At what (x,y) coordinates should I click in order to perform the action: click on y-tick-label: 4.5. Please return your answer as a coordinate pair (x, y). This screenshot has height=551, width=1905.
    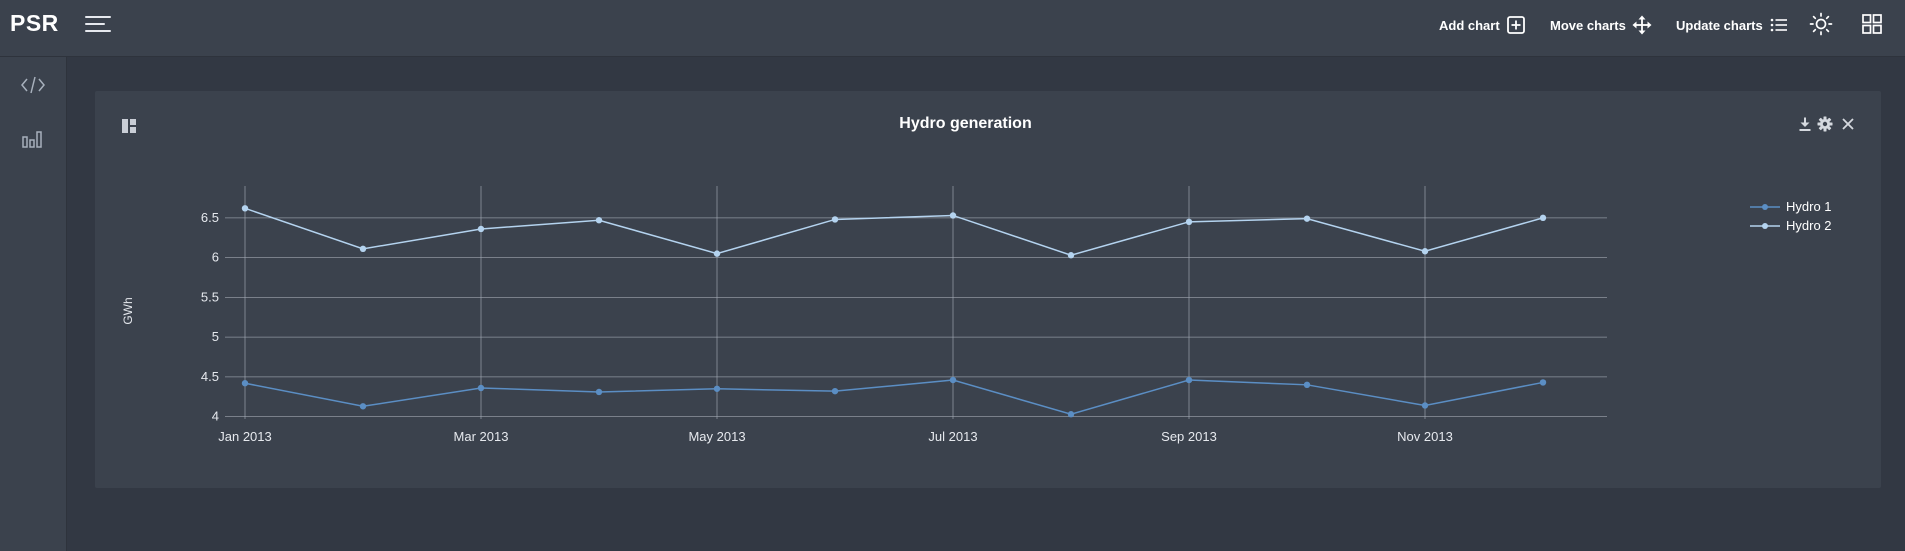
    Looking at the image, I should click on (210, 376).